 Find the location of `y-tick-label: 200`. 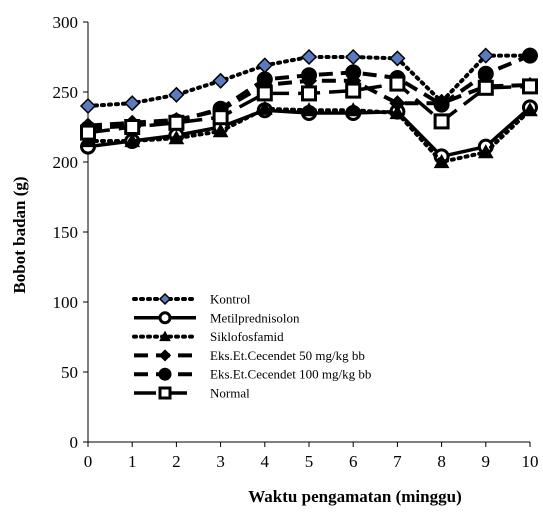

y-tick-label: 200 is located at coordinates (66, 162).